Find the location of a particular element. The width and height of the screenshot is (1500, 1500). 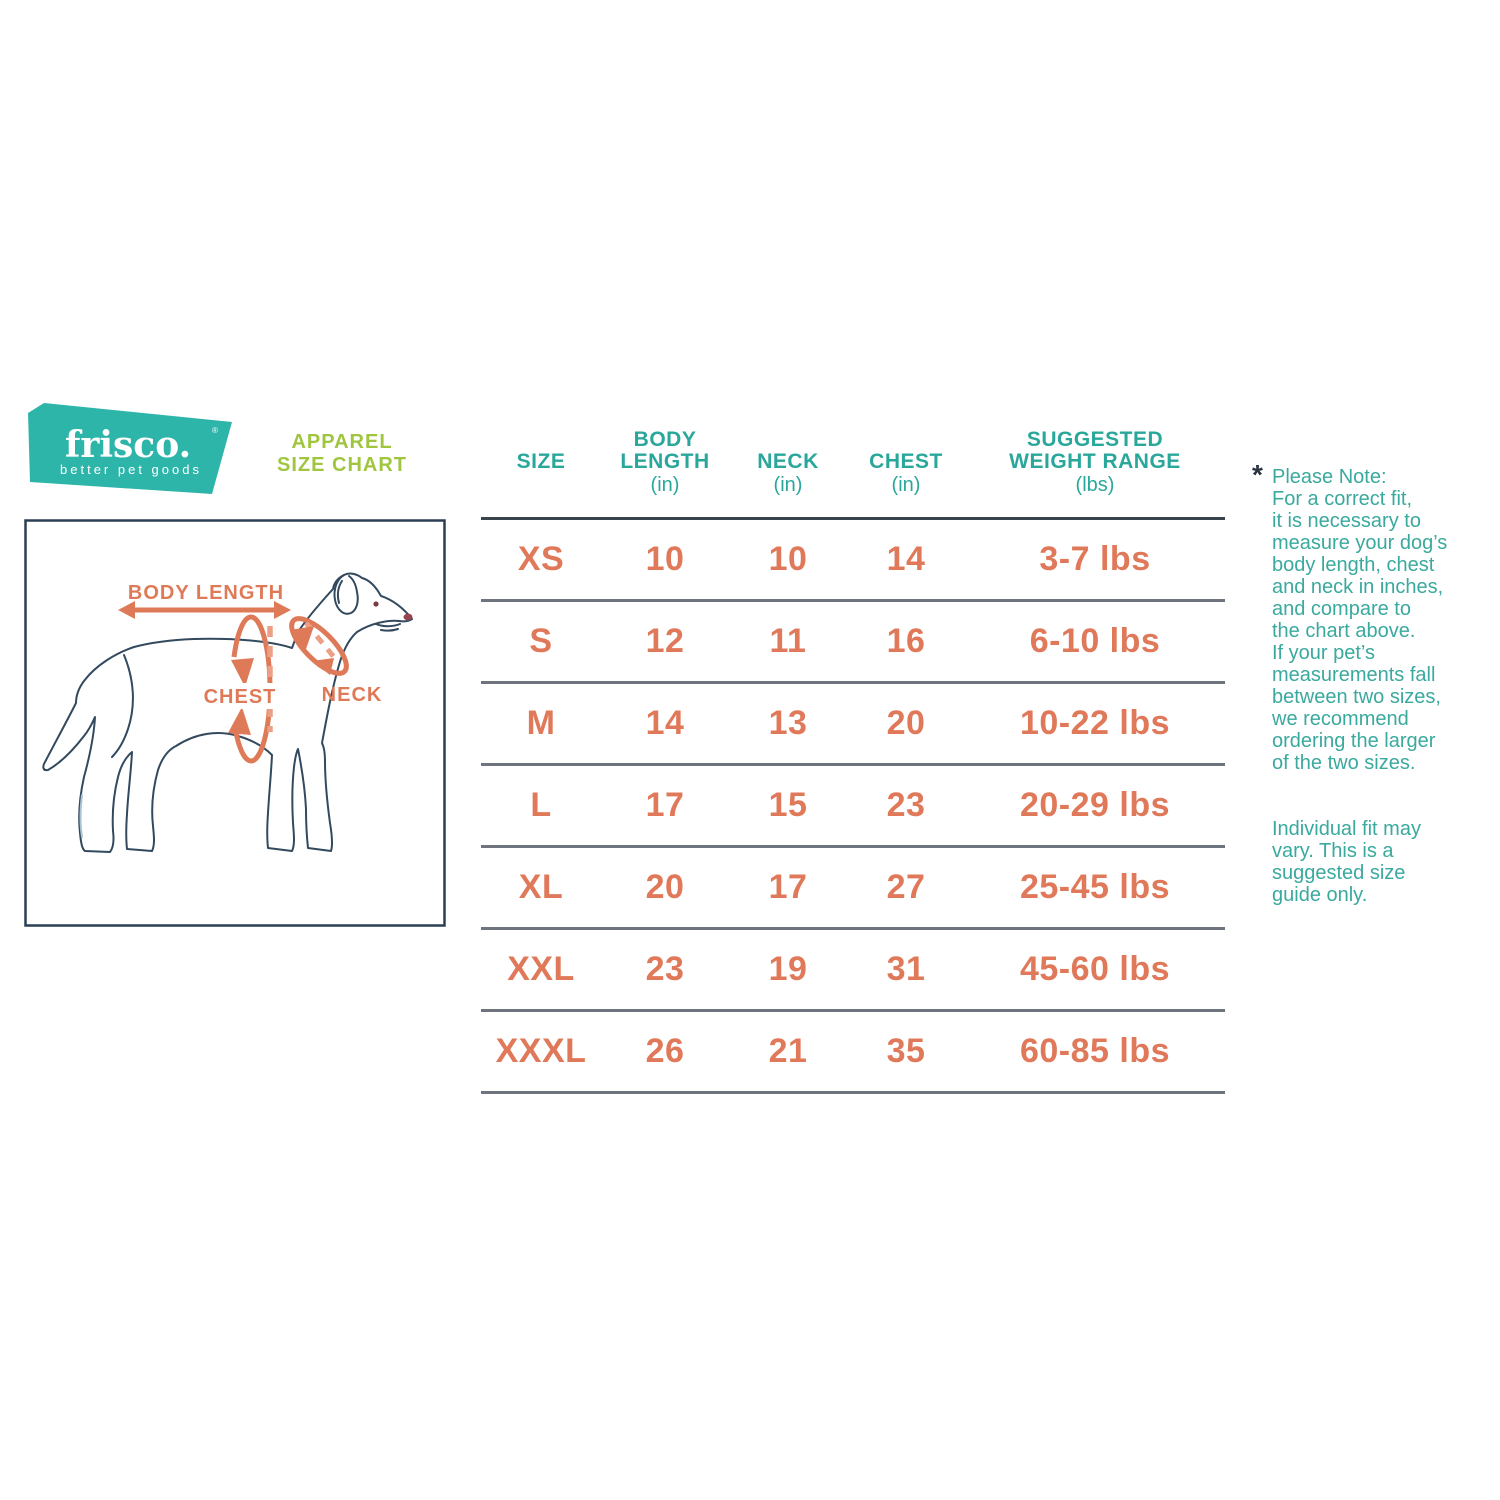

weight-range-cell: 20-29 lbs is located at coordinates (1095, 804).